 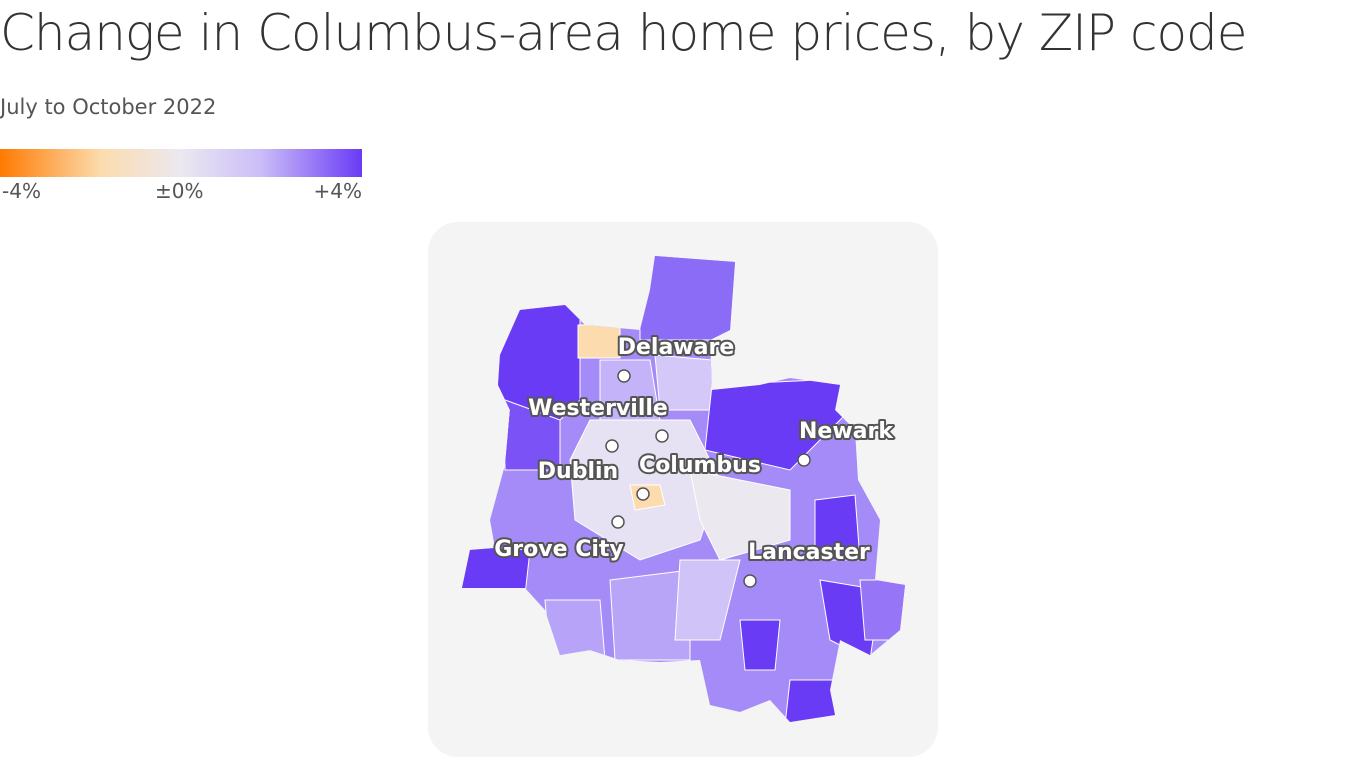 What do you see at coordinates (700, 465) in the screenshot?
I see `city-label: Columbus` at bounding box center [700, 465].